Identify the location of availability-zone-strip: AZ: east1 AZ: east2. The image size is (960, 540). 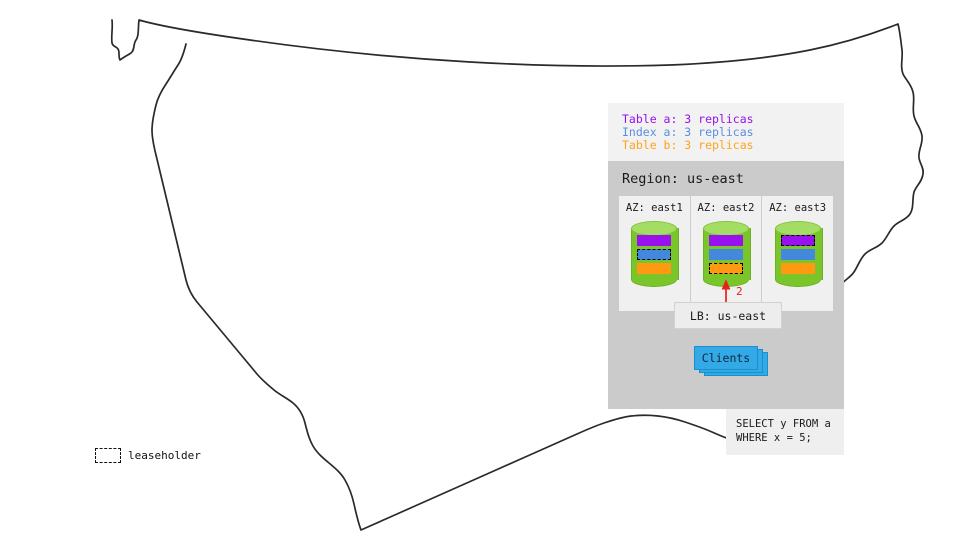
(726, 253).